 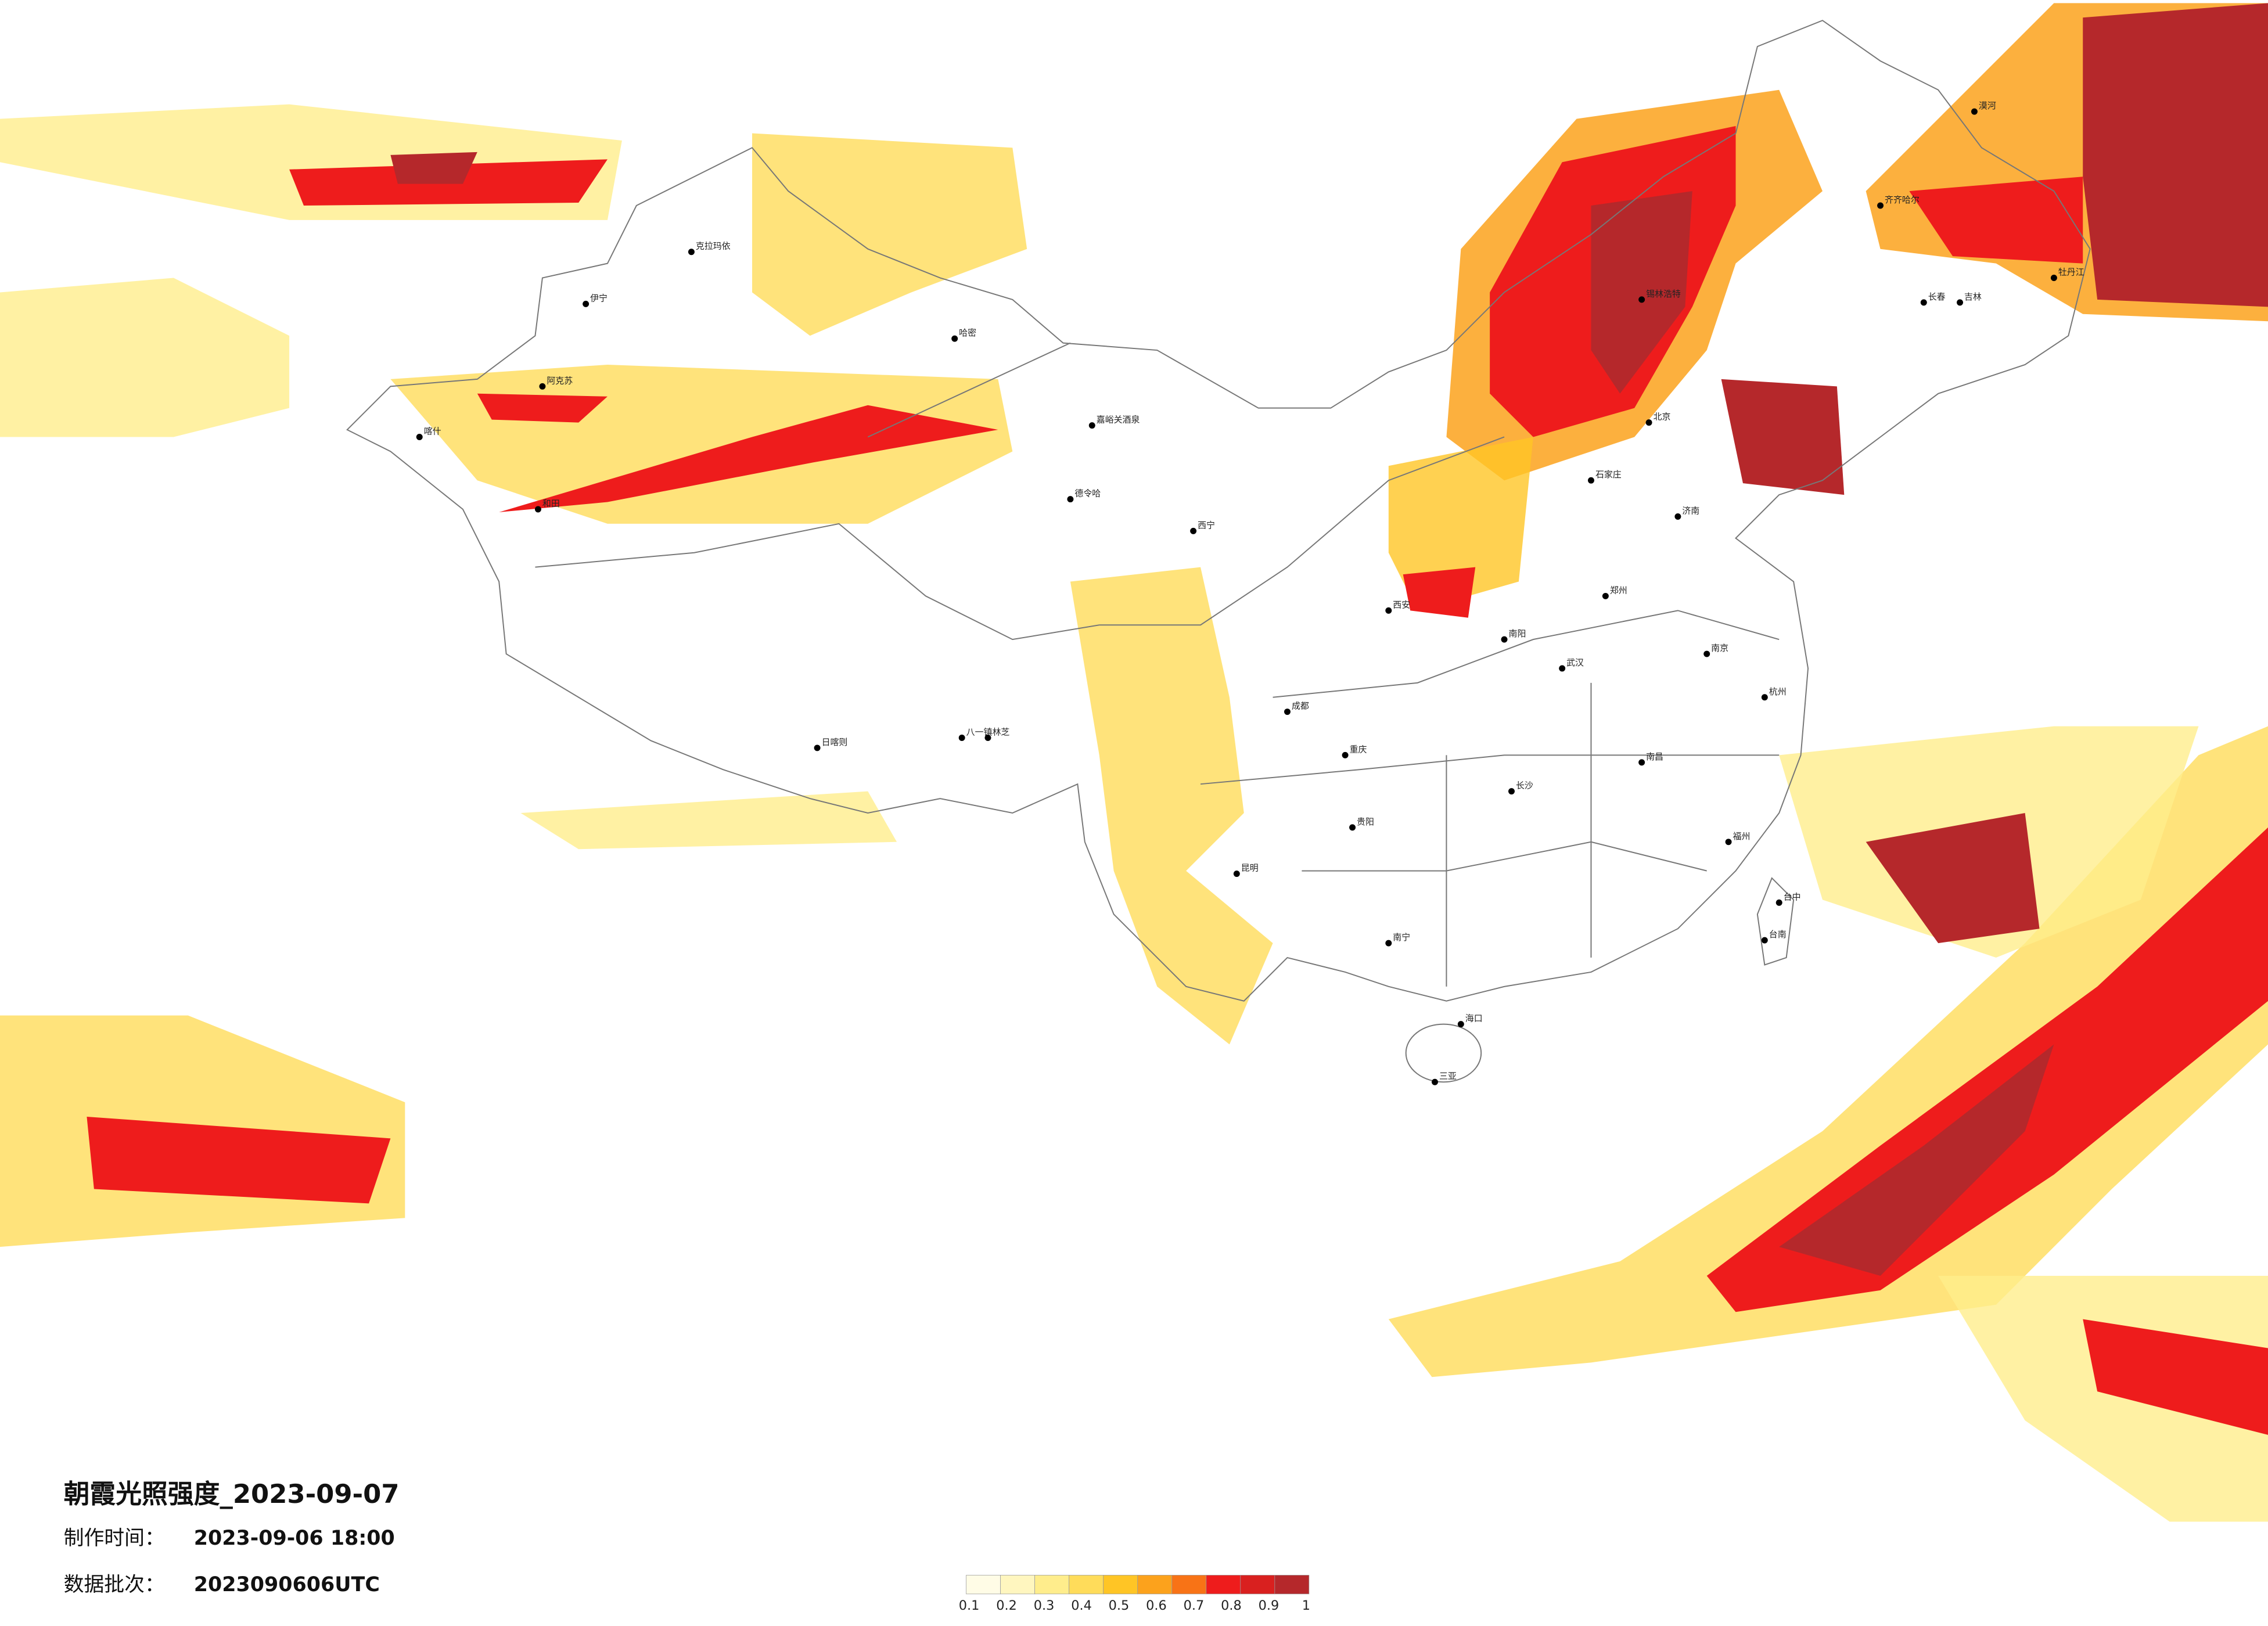 I want to click on legend-tick-label: 0.3, so click(x=1044, y=1606).